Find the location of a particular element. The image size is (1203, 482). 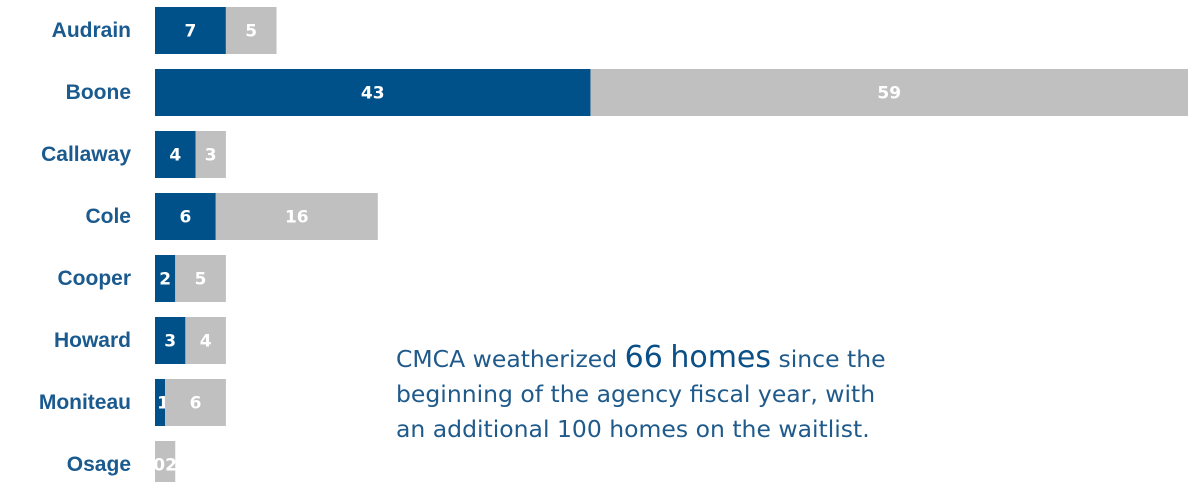

bar-value-label: 7 is located at coordinates (191, 32).